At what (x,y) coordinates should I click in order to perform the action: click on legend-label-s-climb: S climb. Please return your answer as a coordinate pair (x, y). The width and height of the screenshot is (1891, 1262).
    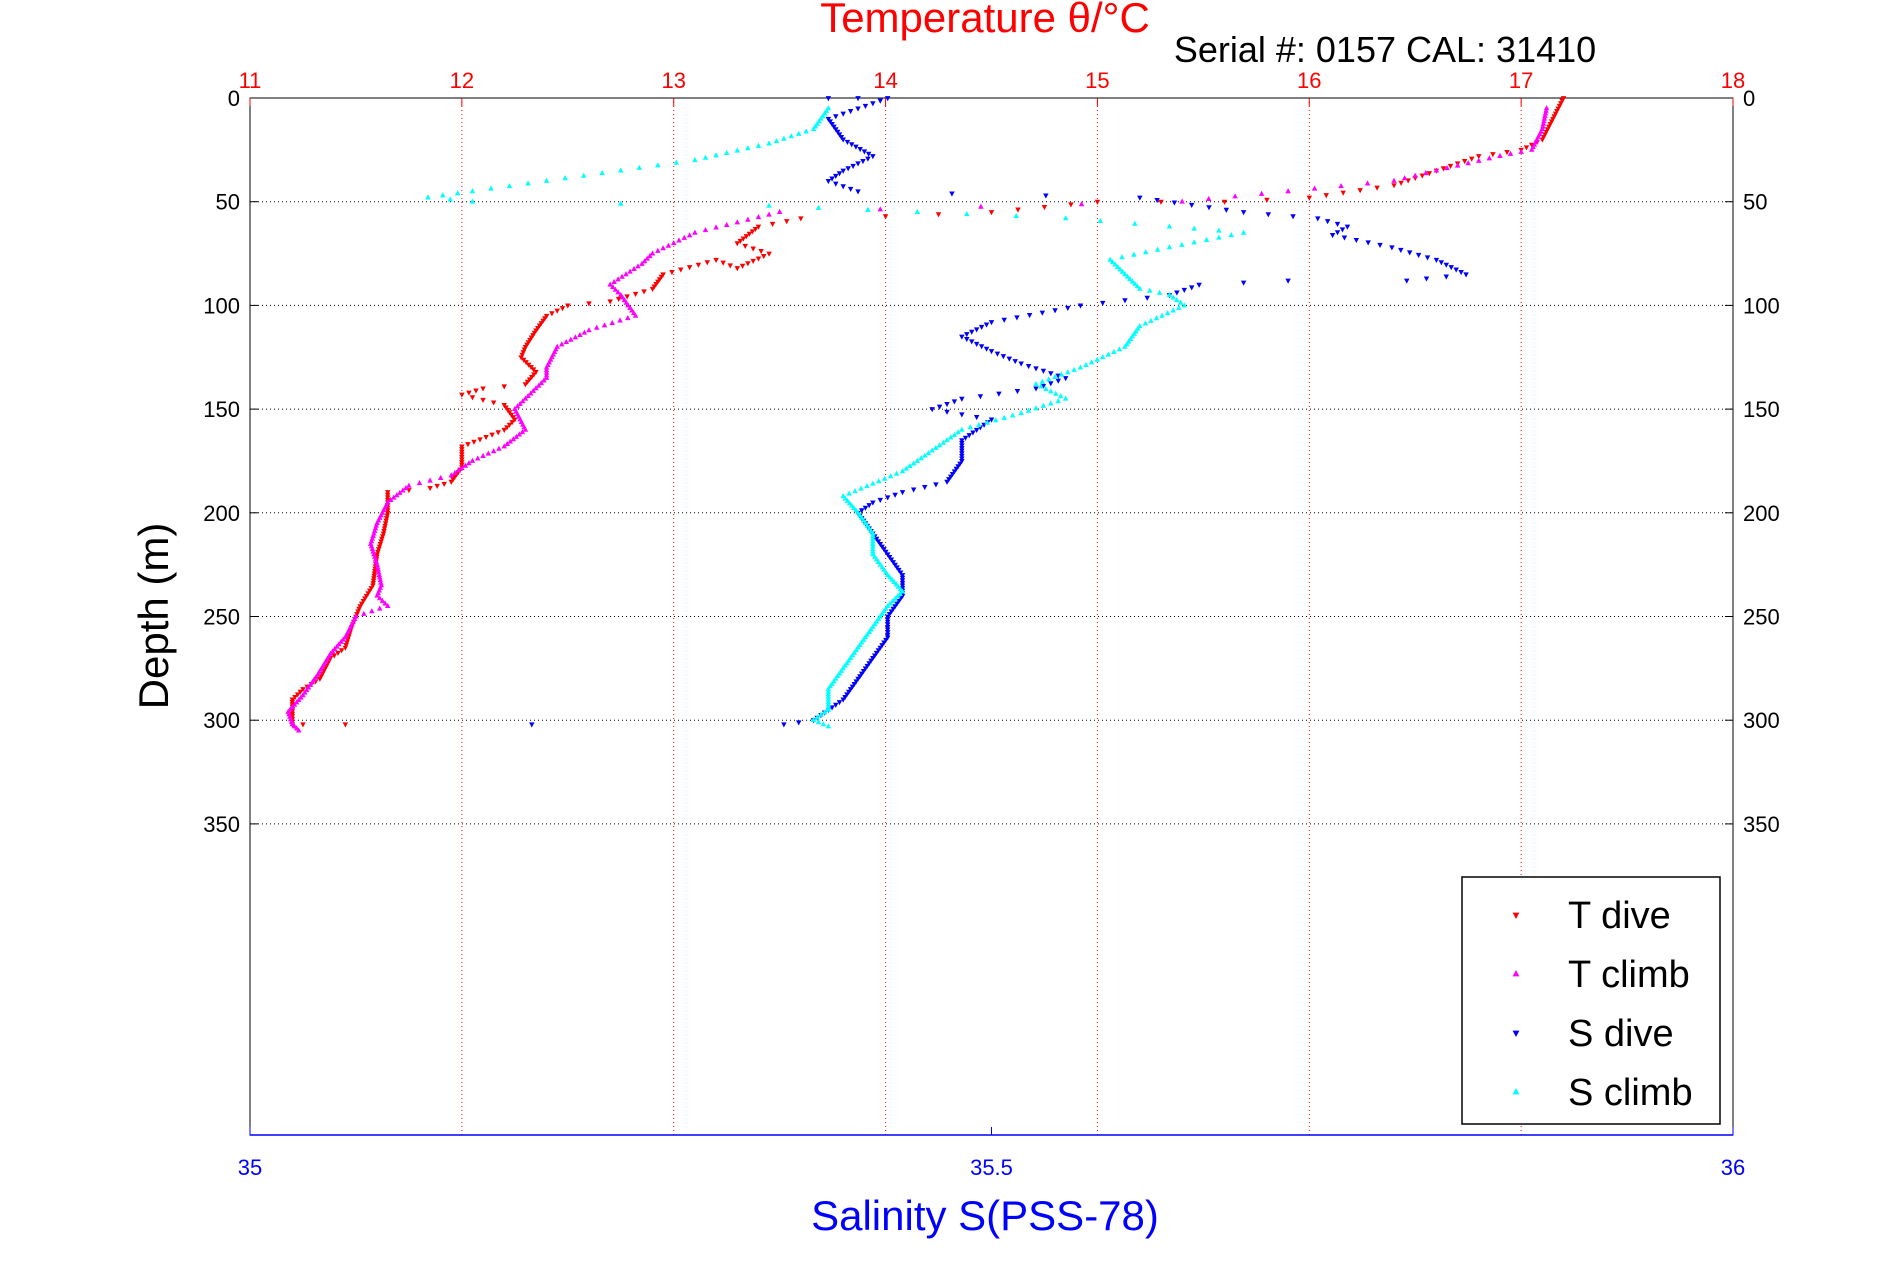
    Looking at the image, I should click on (1630, 1093).